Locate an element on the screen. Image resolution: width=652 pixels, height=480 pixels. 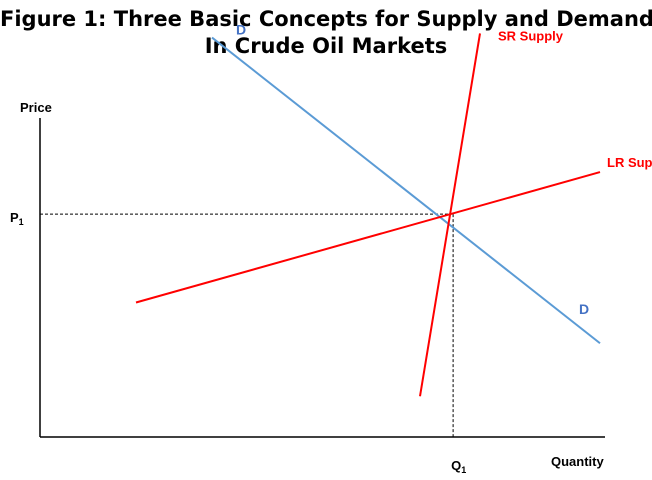
lr-supply-label: LR Supply is located at coordinates (629, 162).